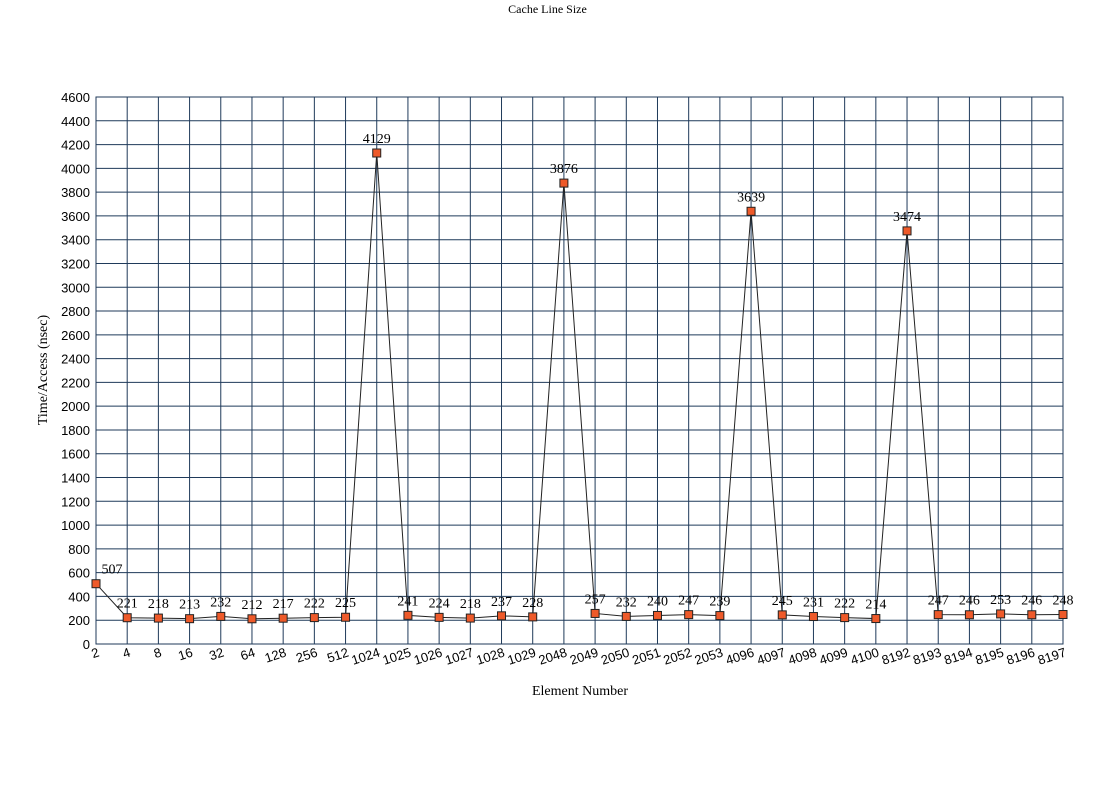 The width and height of the screenshot is (1095, 805). I want to click on x-tick-label: 1025, so click(397, 656).